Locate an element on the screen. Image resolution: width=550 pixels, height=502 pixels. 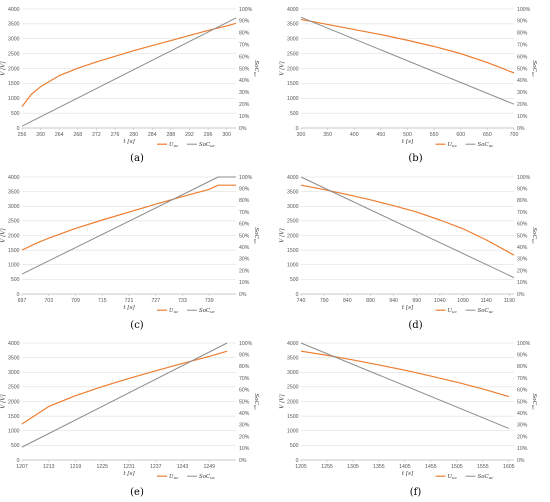
x-tick-label: 256 is located at coordinates (22, 135).